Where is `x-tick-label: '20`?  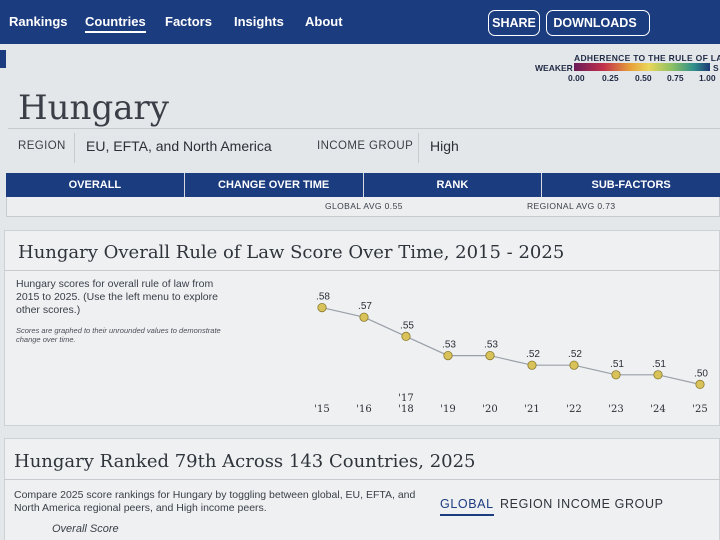
x-tick-label: '20 is located at coordinates (489, 409).